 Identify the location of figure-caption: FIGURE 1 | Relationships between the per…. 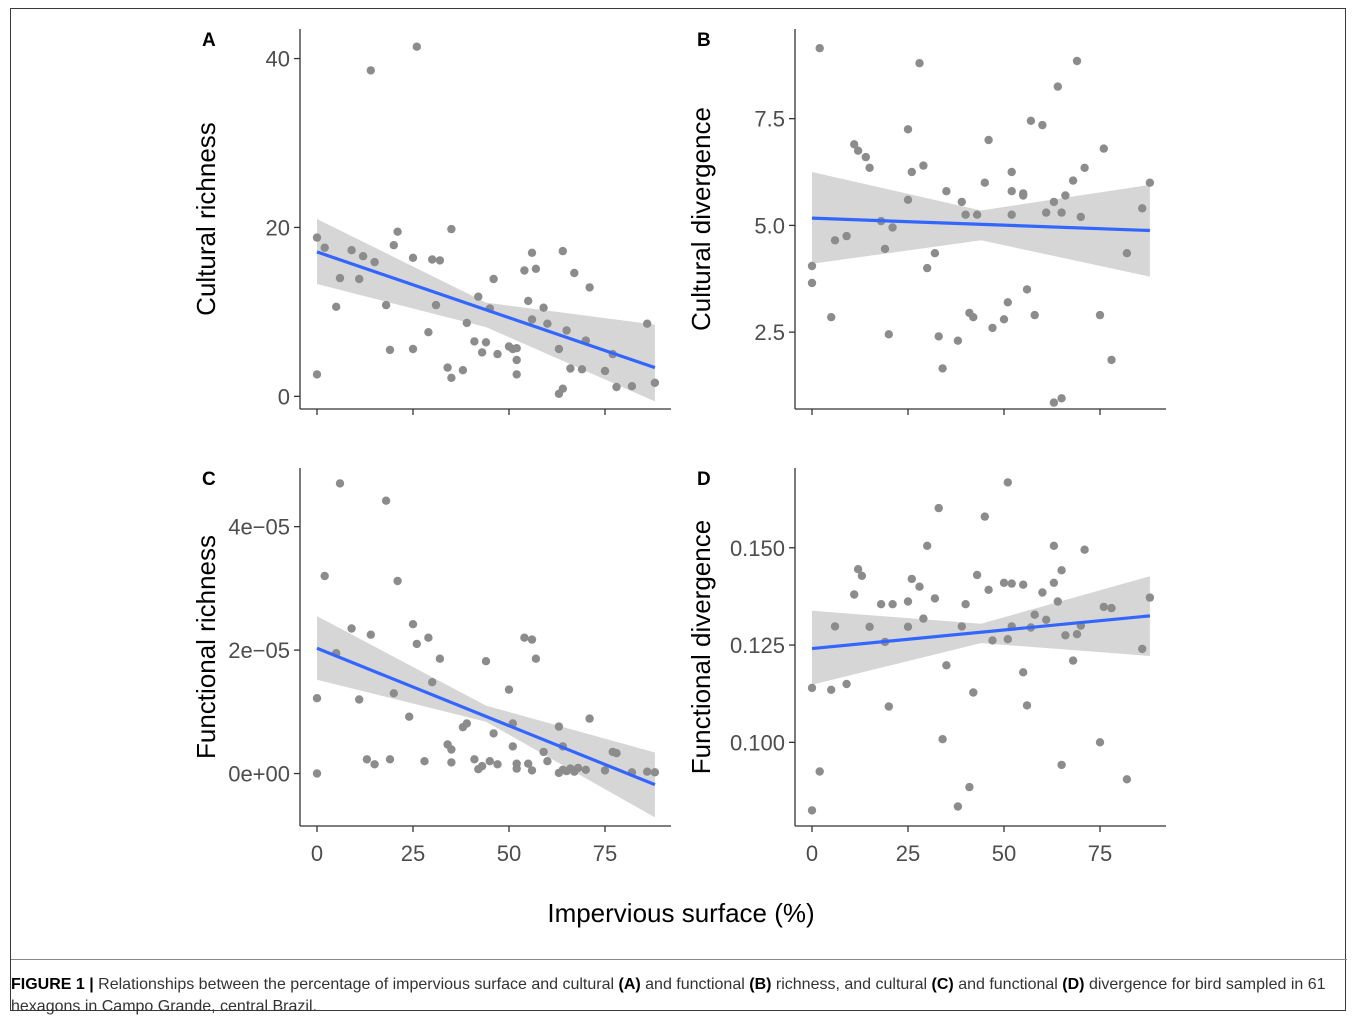
(681, 996).